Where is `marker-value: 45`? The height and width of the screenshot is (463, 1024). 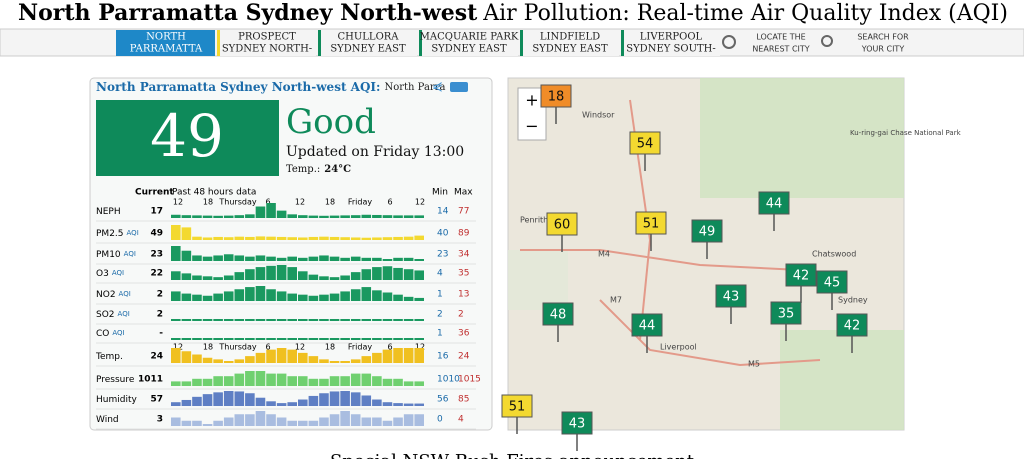 marker-value: 45 is located at coordinates (832, 283).